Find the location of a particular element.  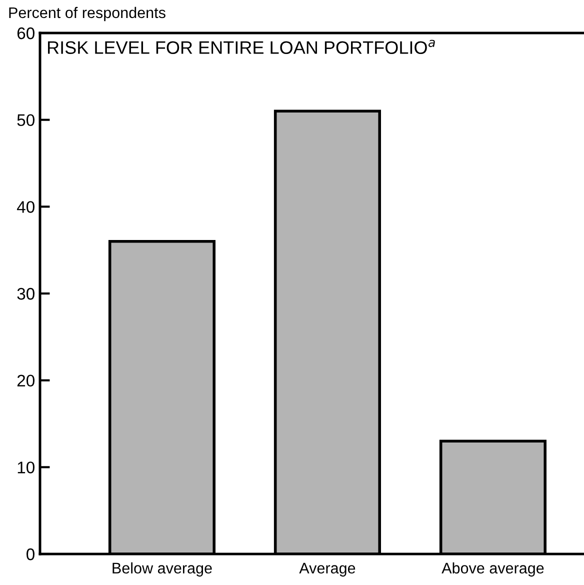

y-tick-label: 40 is located at coordinates (25, 207).